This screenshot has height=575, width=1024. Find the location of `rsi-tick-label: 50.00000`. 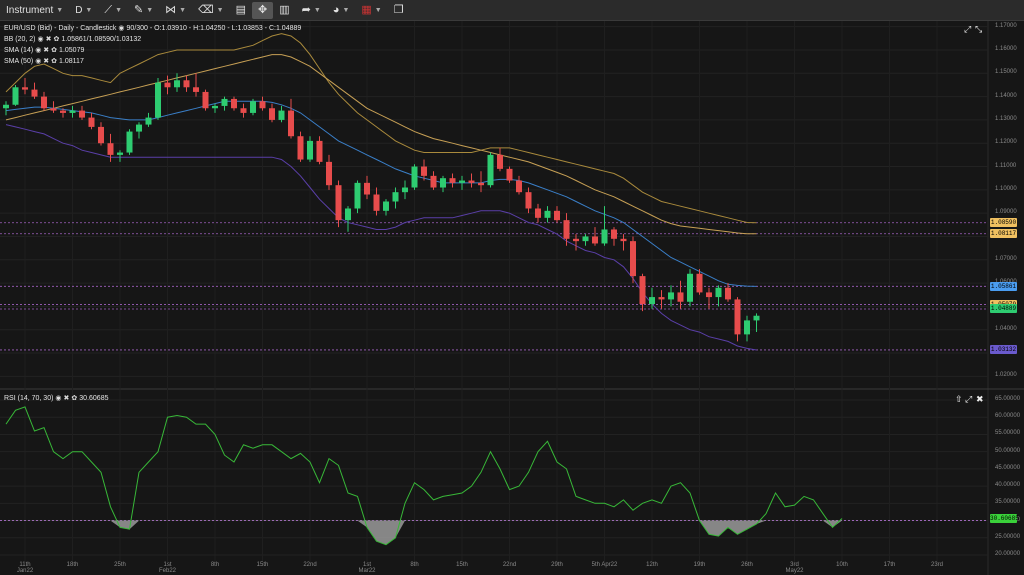

rsi-tick-label: 50.00000 is located at coordinates (1008, 450).